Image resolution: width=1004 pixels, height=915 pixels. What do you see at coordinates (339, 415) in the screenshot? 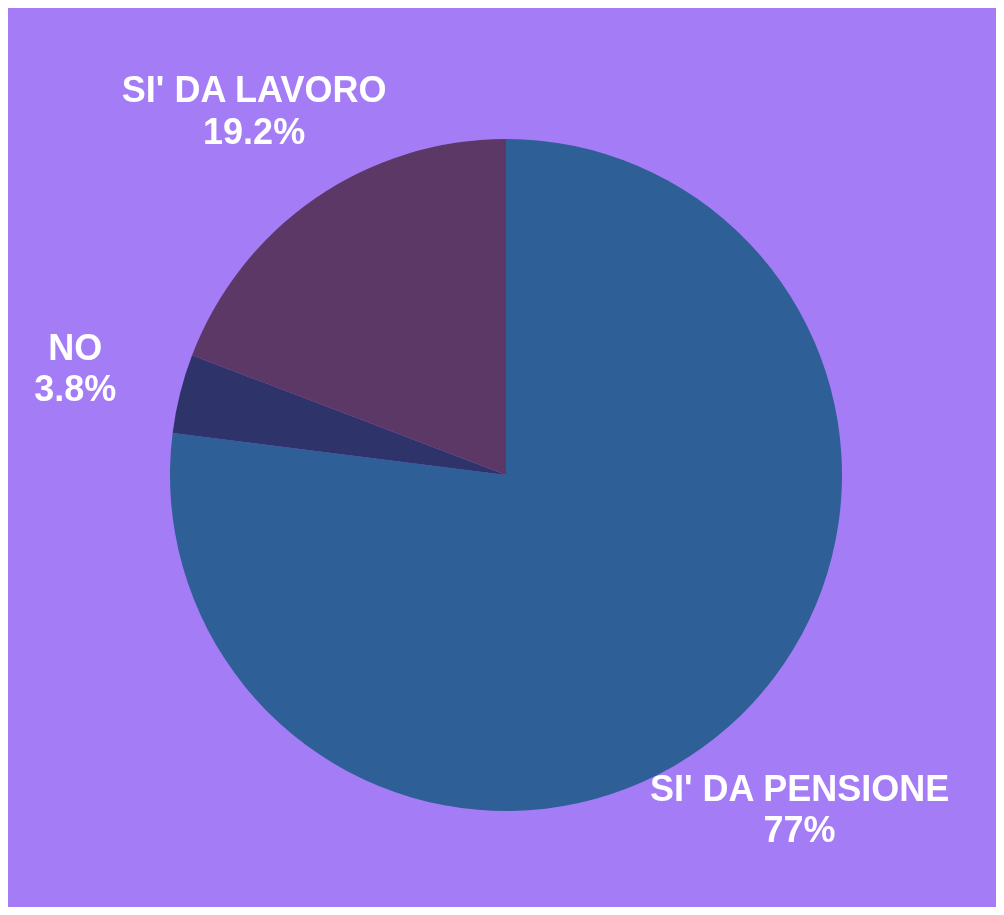
I see `pie-slice` at bounding box center [339, 415].